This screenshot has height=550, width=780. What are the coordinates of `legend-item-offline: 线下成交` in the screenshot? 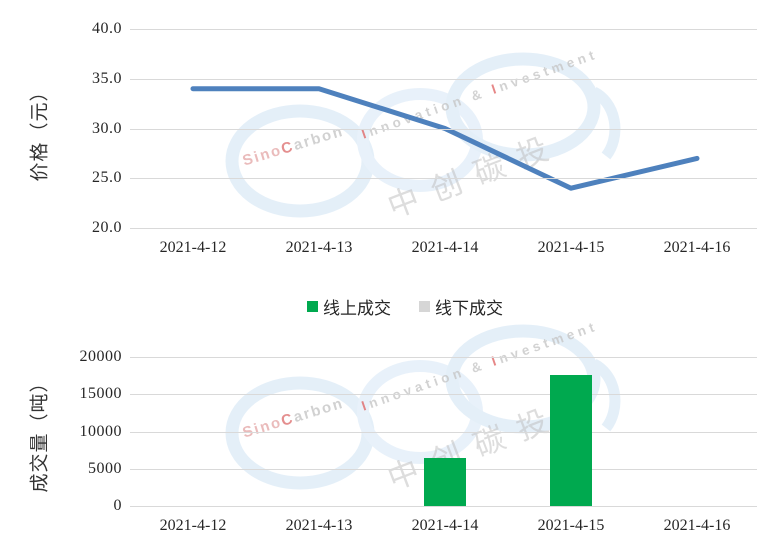 It's located at (461, 306).